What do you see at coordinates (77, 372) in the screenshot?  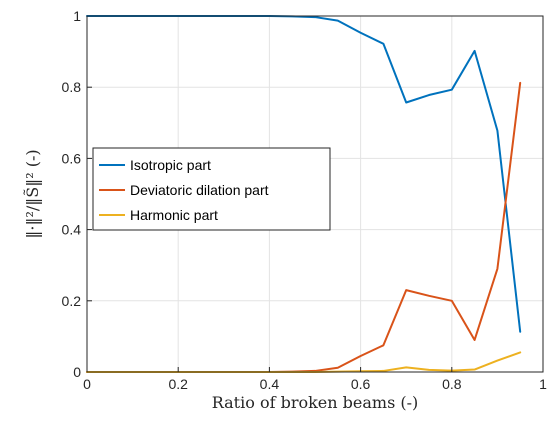 I see `y-tick-label: 0` at bounding box center [77, 372].